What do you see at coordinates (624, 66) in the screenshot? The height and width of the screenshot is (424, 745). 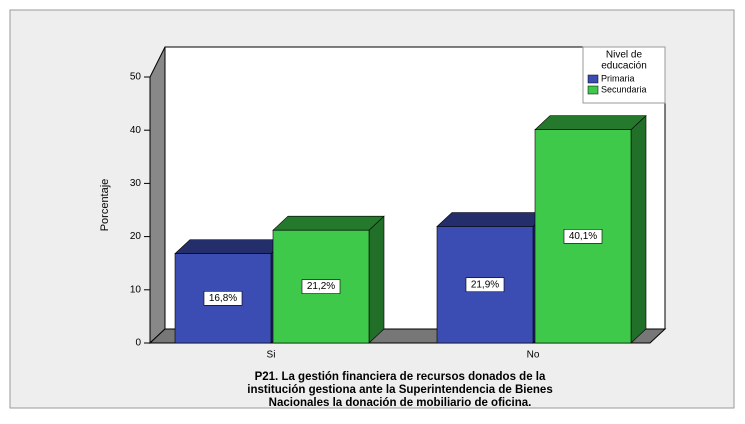 I see `legend-title: educación` at bounding box center [624, 66].